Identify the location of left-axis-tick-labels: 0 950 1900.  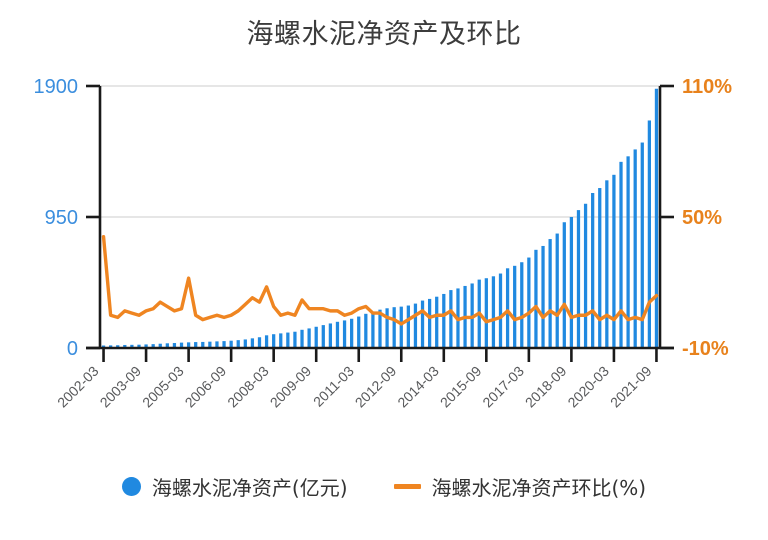
(56, 218).